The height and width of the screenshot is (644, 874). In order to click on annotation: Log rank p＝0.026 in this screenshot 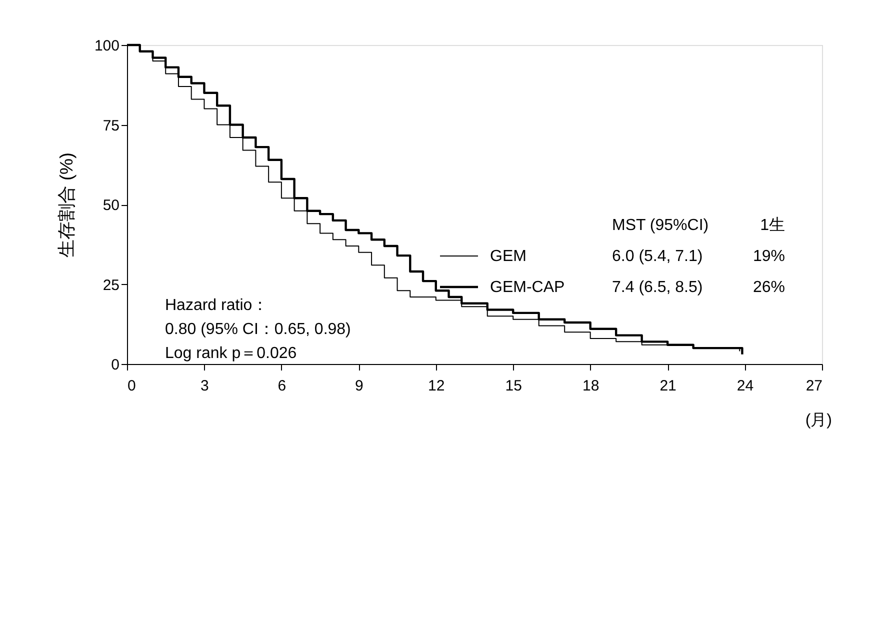, I will do `click(231, 353)`.